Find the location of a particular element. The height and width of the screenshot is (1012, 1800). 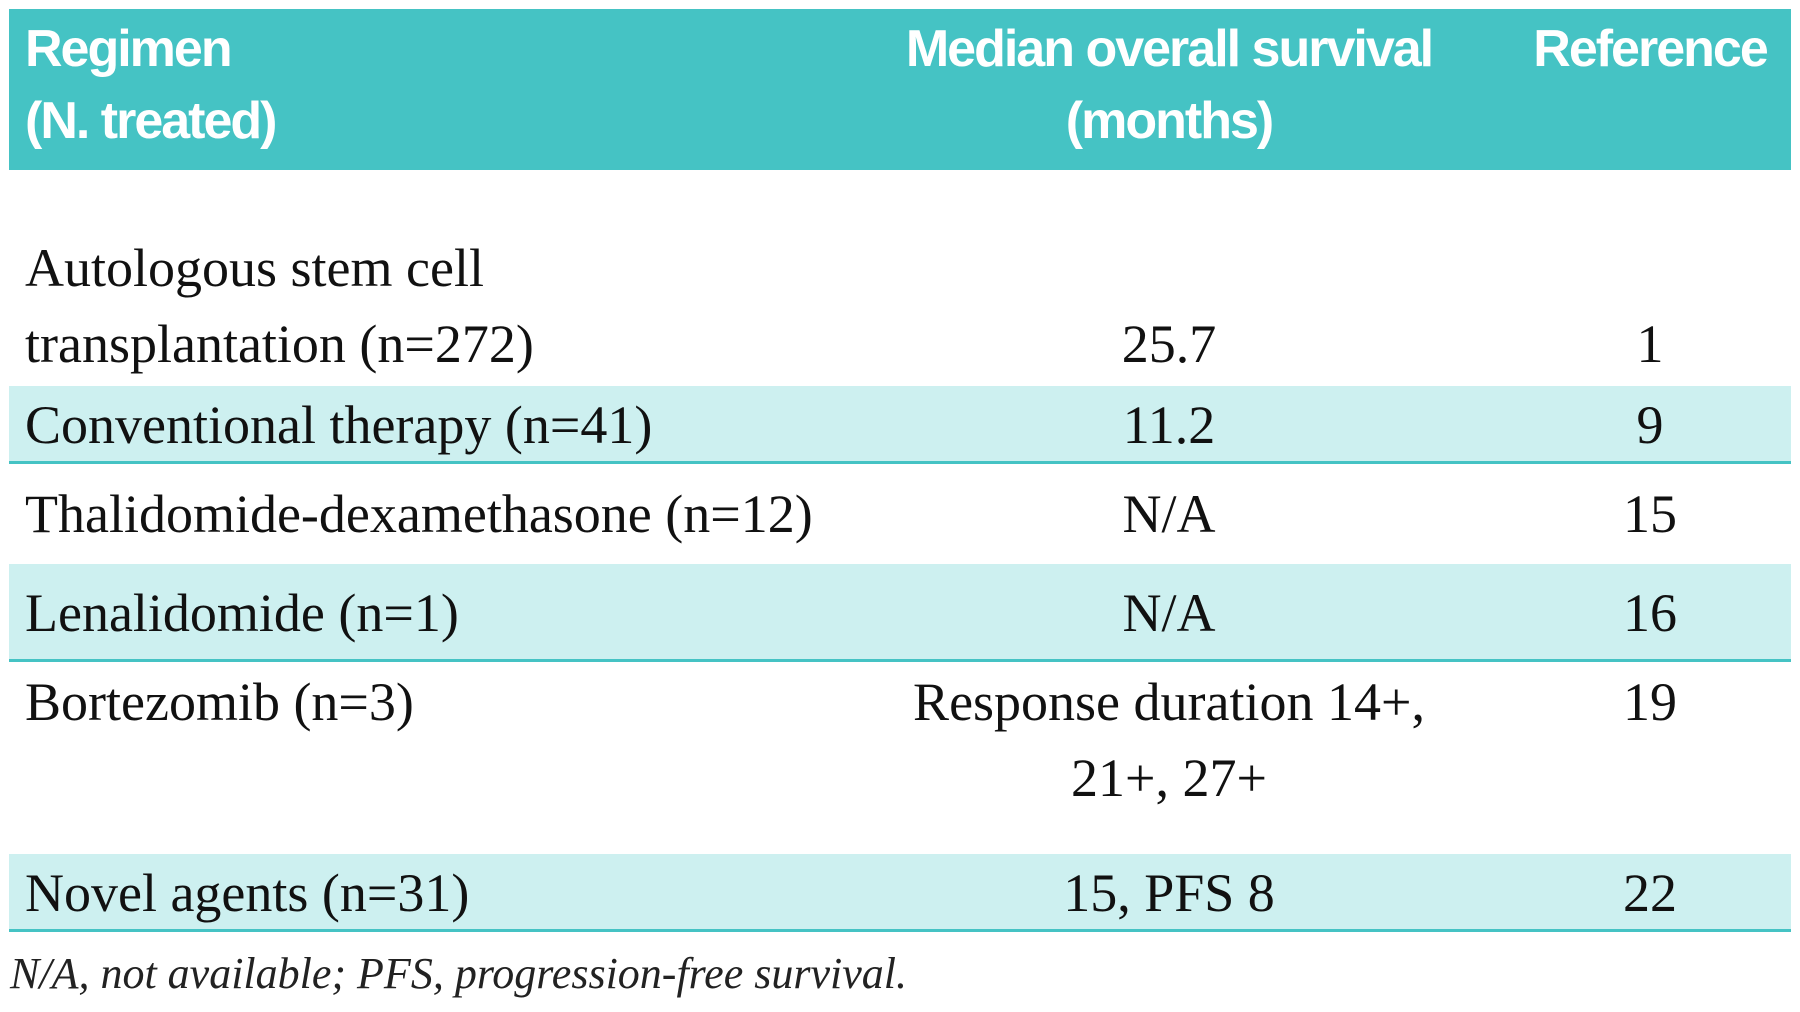

cell-line: 21+, 27+ is located at coordinates (1169, 778).